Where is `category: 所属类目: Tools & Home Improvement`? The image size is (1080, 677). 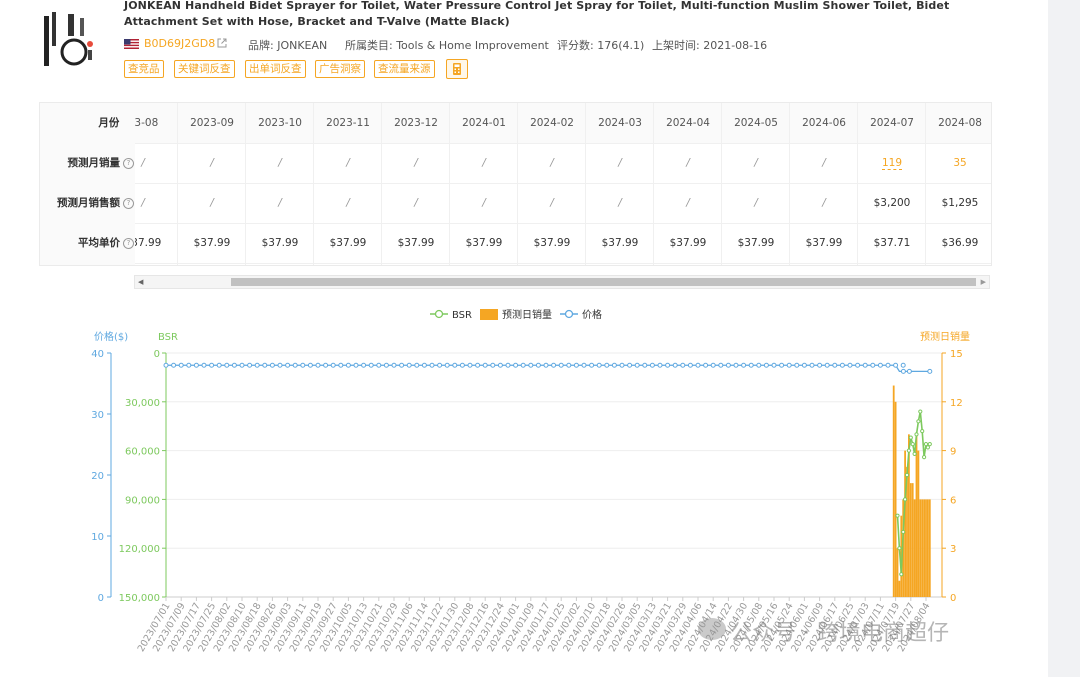 category: 所属类目: Tools & Home Improvement is located at coordinates (447, 45).